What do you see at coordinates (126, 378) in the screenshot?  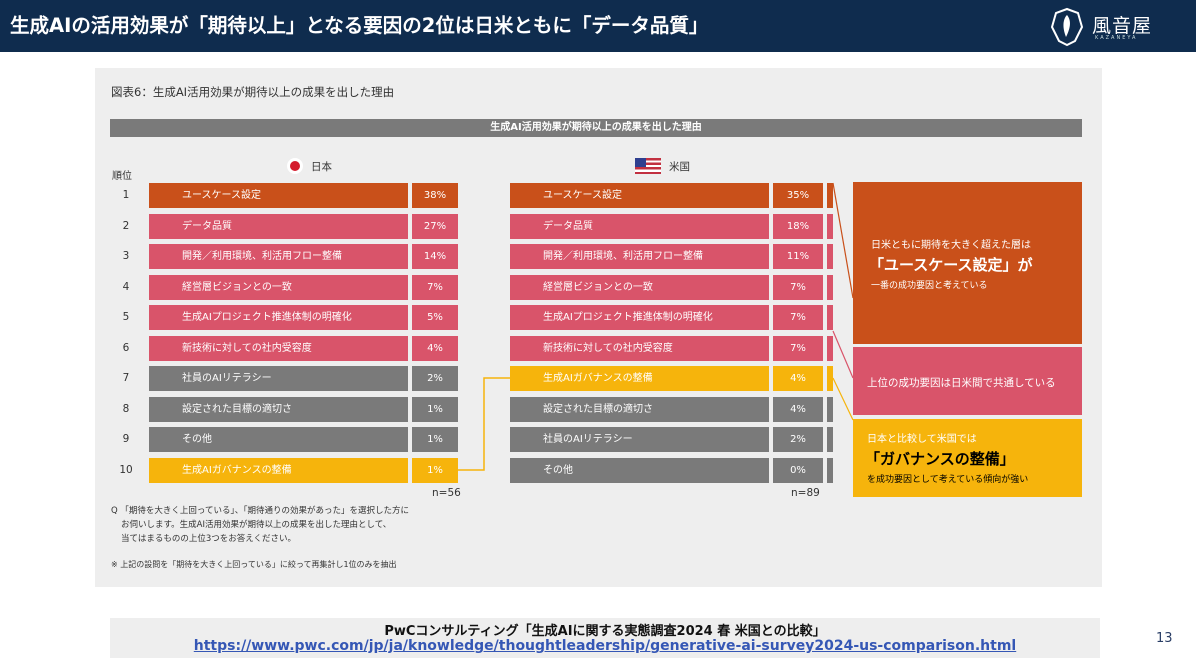 I see `rank-number: 7` at bounding box center [126, 378].